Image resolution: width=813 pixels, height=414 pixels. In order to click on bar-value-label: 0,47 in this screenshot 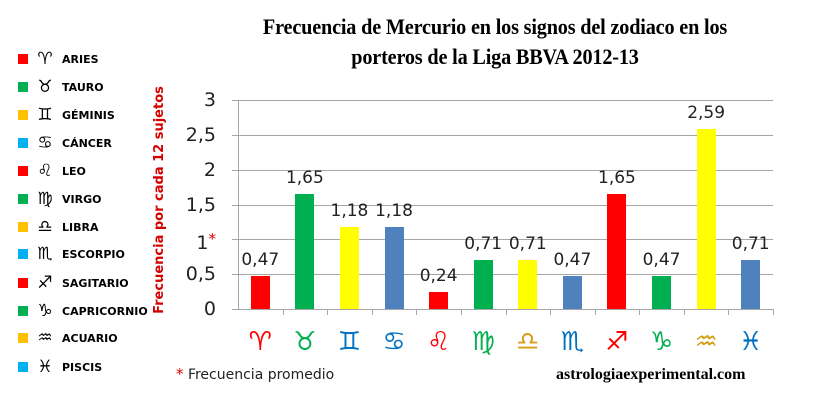, I will do `click(260, 260)`.